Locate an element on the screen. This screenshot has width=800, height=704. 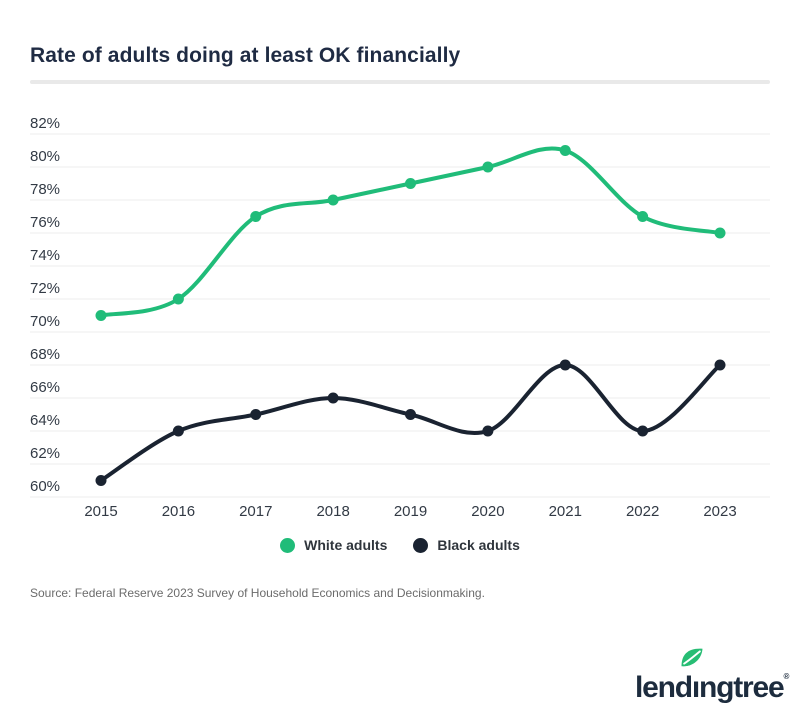
x-axis-tick-label: 2022 is located at coordinates (642, 511).